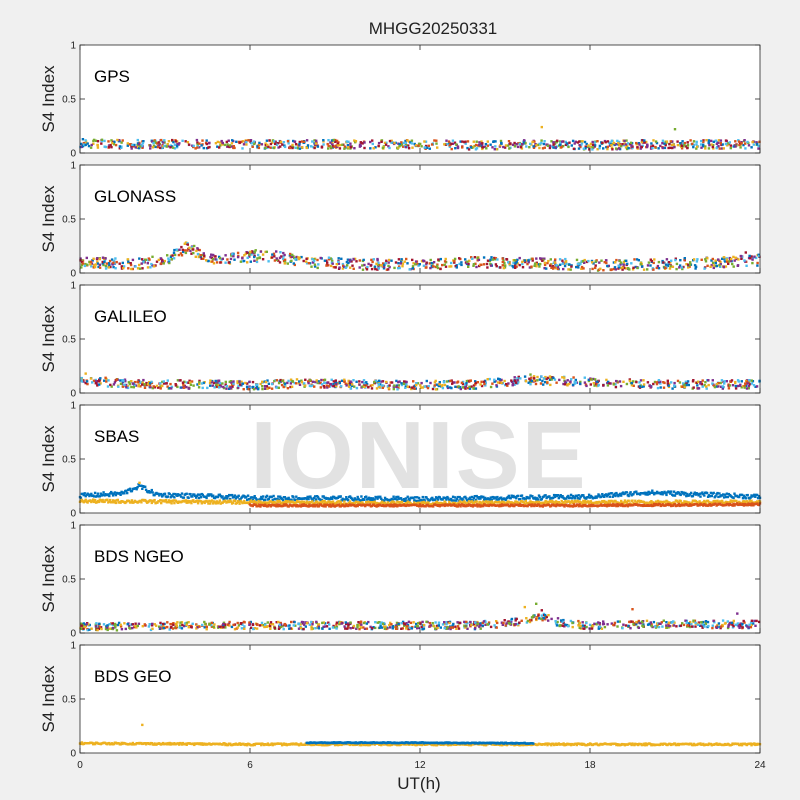 This screenshot has width=800, height=800. What do you see at coordinates (420, 494) in the screenshot?
I see `scatter-points` at bounding box center [420, 494].